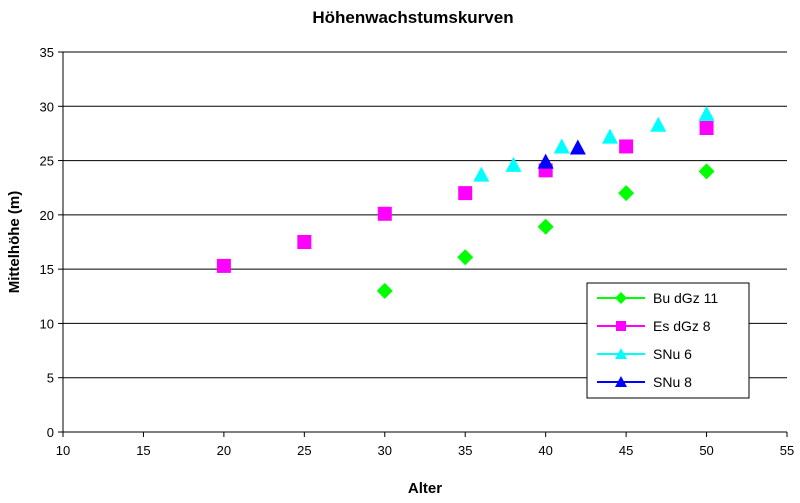  Describe the element at coordinates (143, 450) in the screenshot. I see `x-tick-label: 15` at that location.